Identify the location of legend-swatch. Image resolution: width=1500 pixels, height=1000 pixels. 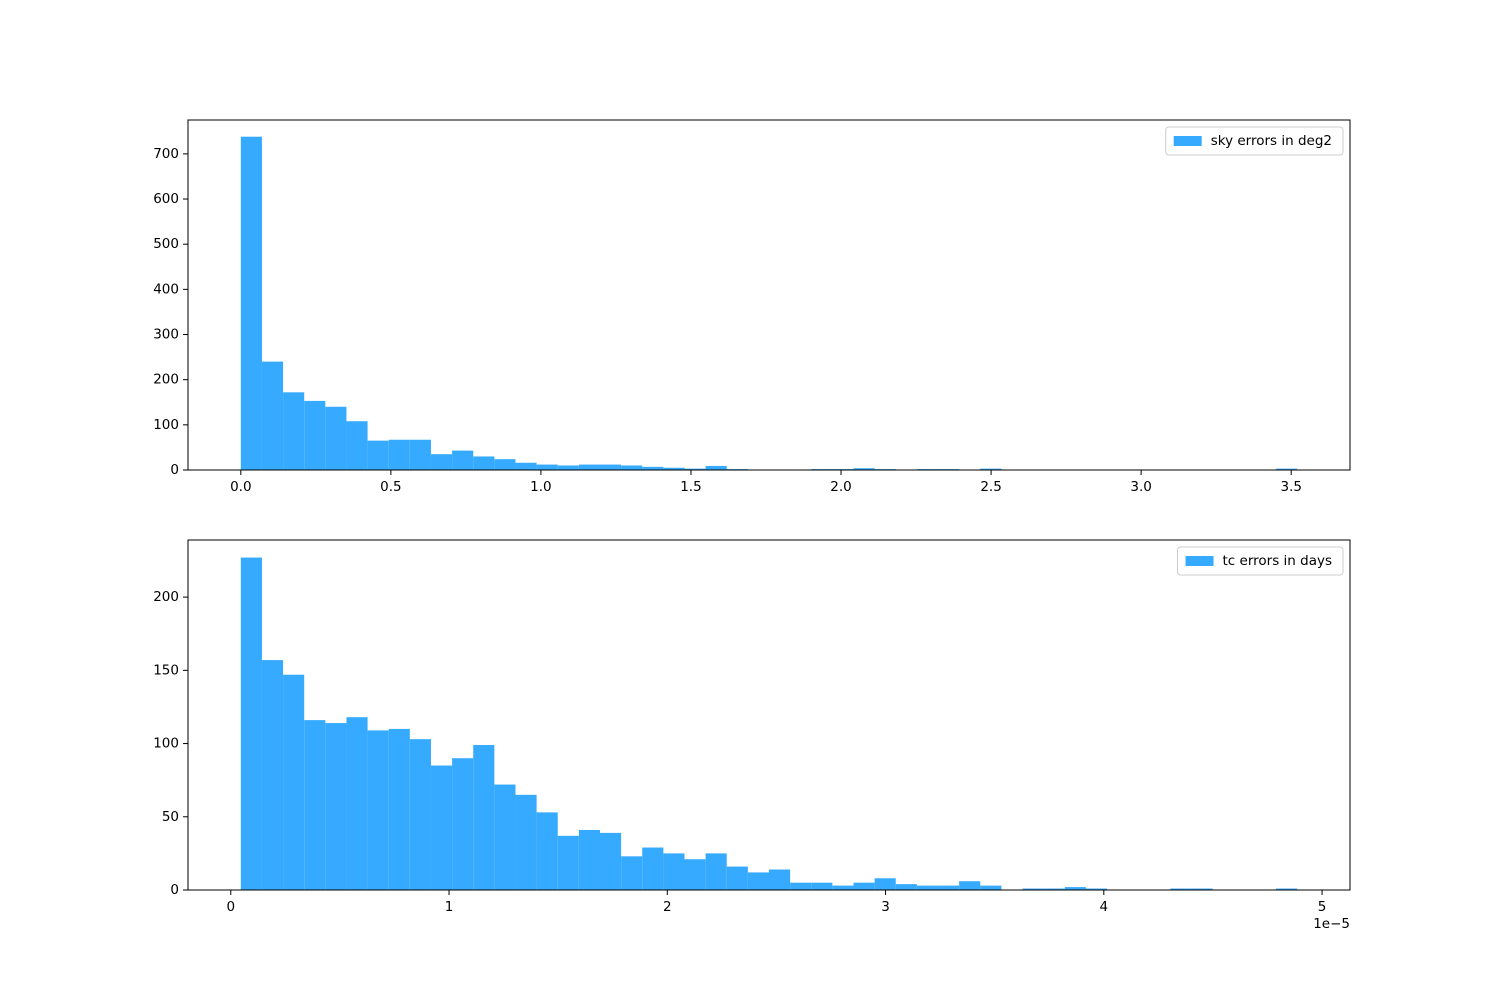
(1187, 141).